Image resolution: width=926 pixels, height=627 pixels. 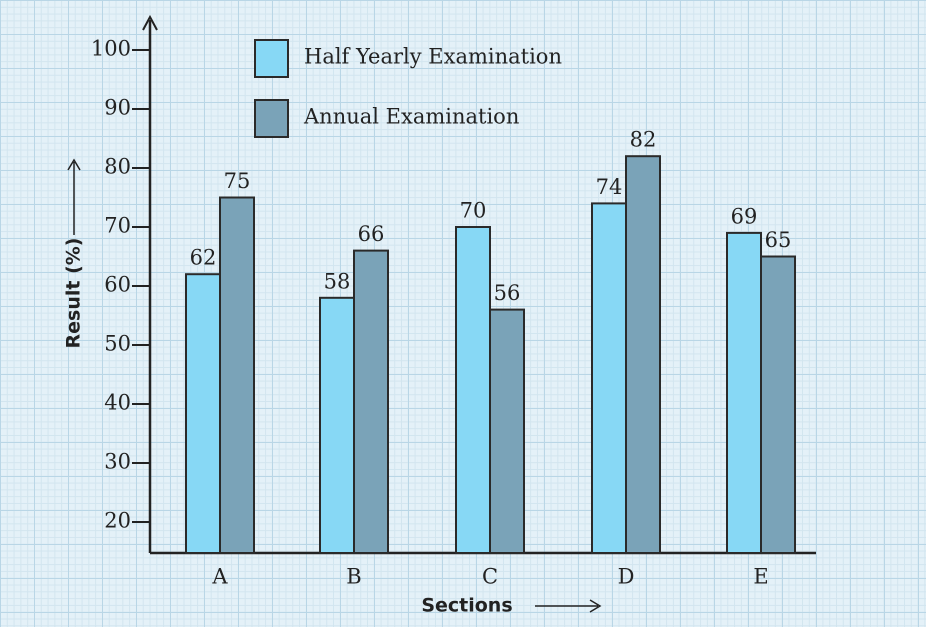 I want to click on legend-label: Annual Examination, so click(x=411, y=117).